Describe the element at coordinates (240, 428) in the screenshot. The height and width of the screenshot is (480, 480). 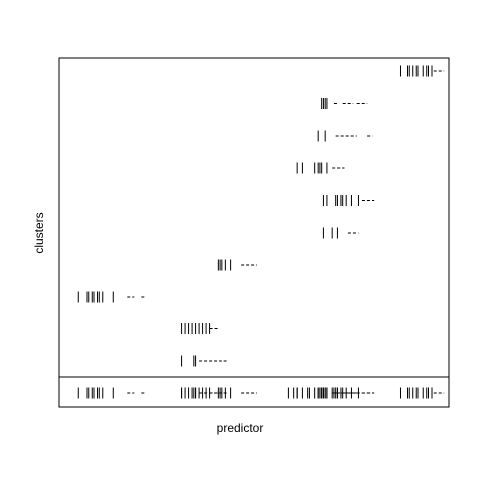
I see `x-axis-label: predictor` at that location.